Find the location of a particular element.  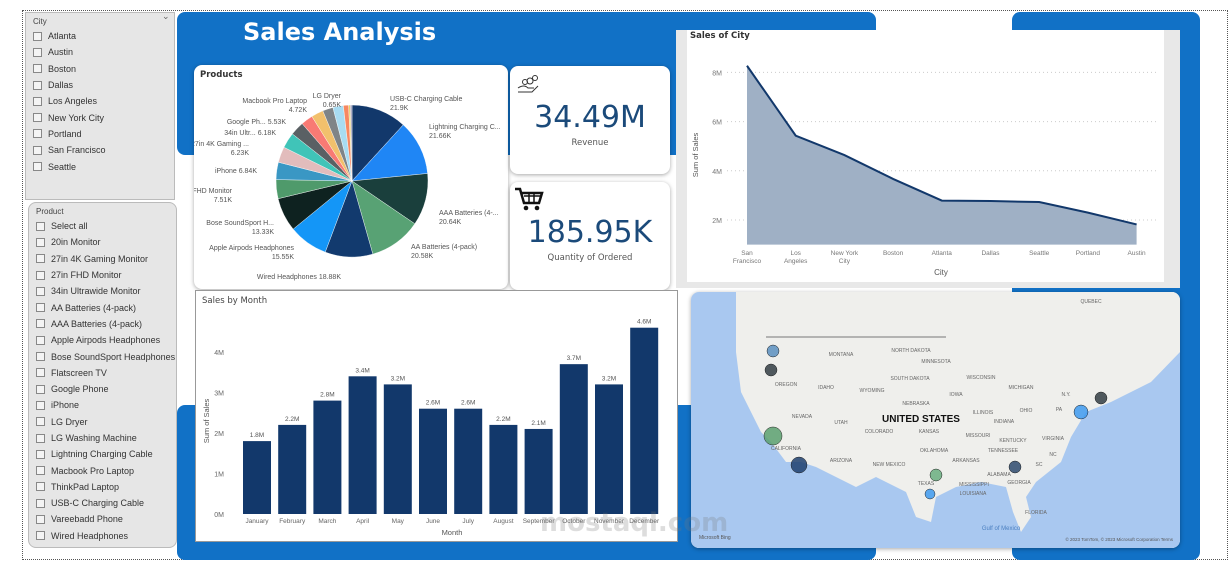

map-label: ALABAMA is located at coordinates (999, 475).